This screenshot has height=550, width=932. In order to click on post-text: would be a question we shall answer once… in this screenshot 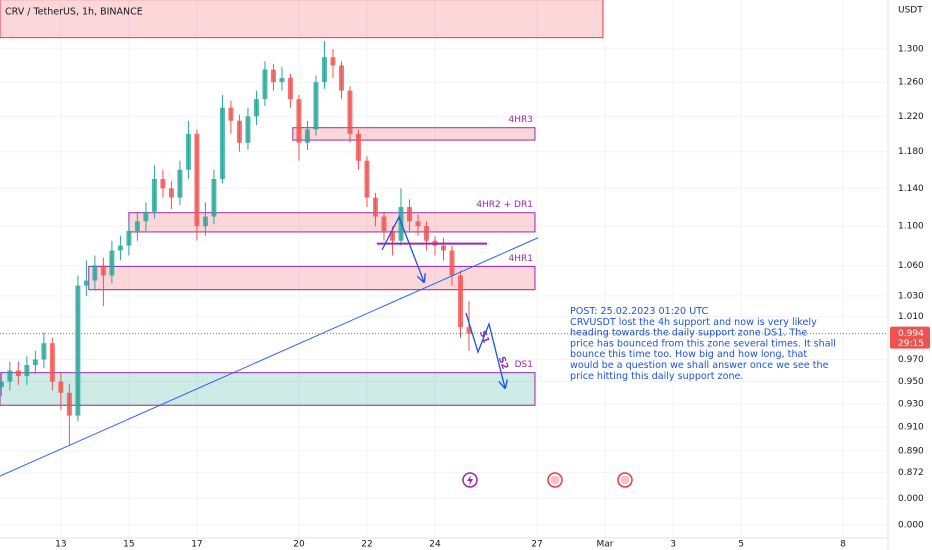, I will do `click(699, 365)`.